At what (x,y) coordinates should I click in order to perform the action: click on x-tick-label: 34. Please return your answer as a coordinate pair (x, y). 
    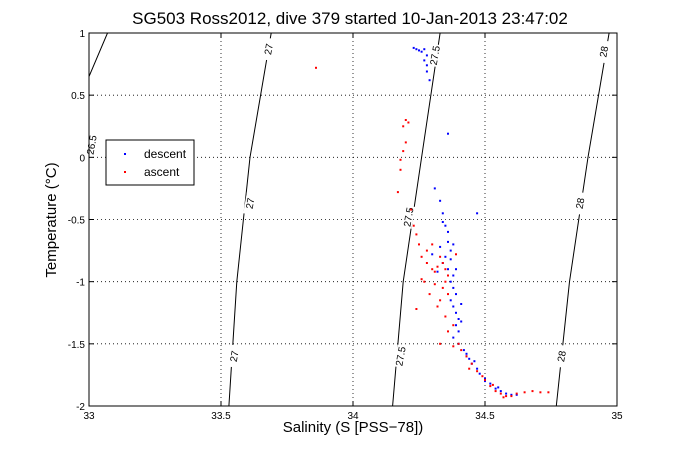
    Looking at the image, I should click on (353, 416).